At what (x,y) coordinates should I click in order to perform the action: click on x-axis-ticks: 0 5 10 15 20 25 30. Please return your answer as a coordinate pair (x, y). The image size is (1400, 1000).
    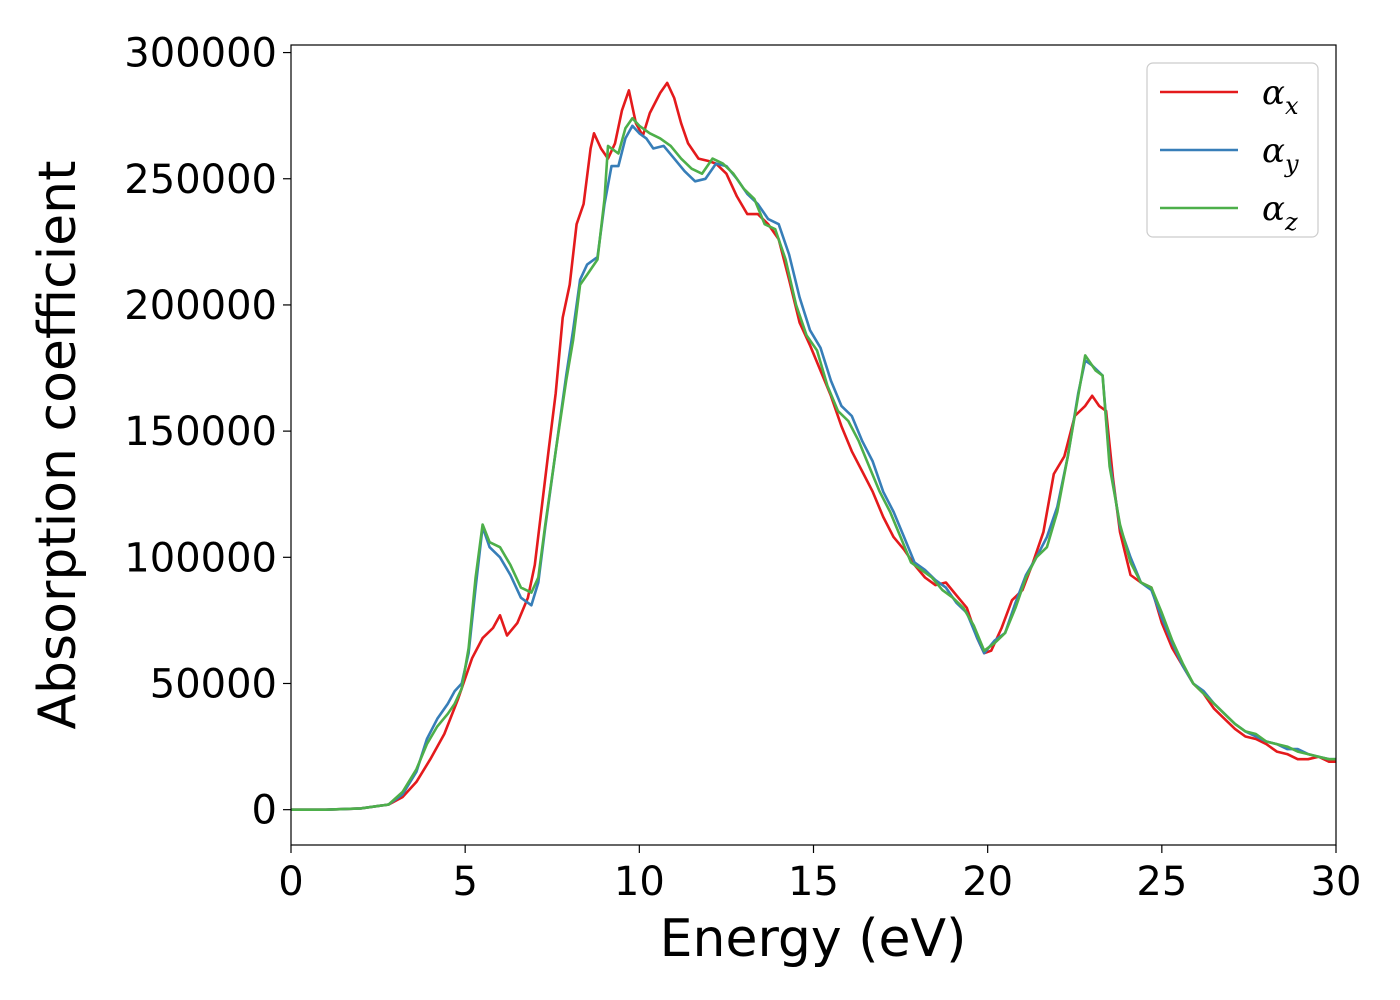
    Looking at the image, I should click on (819, 875).